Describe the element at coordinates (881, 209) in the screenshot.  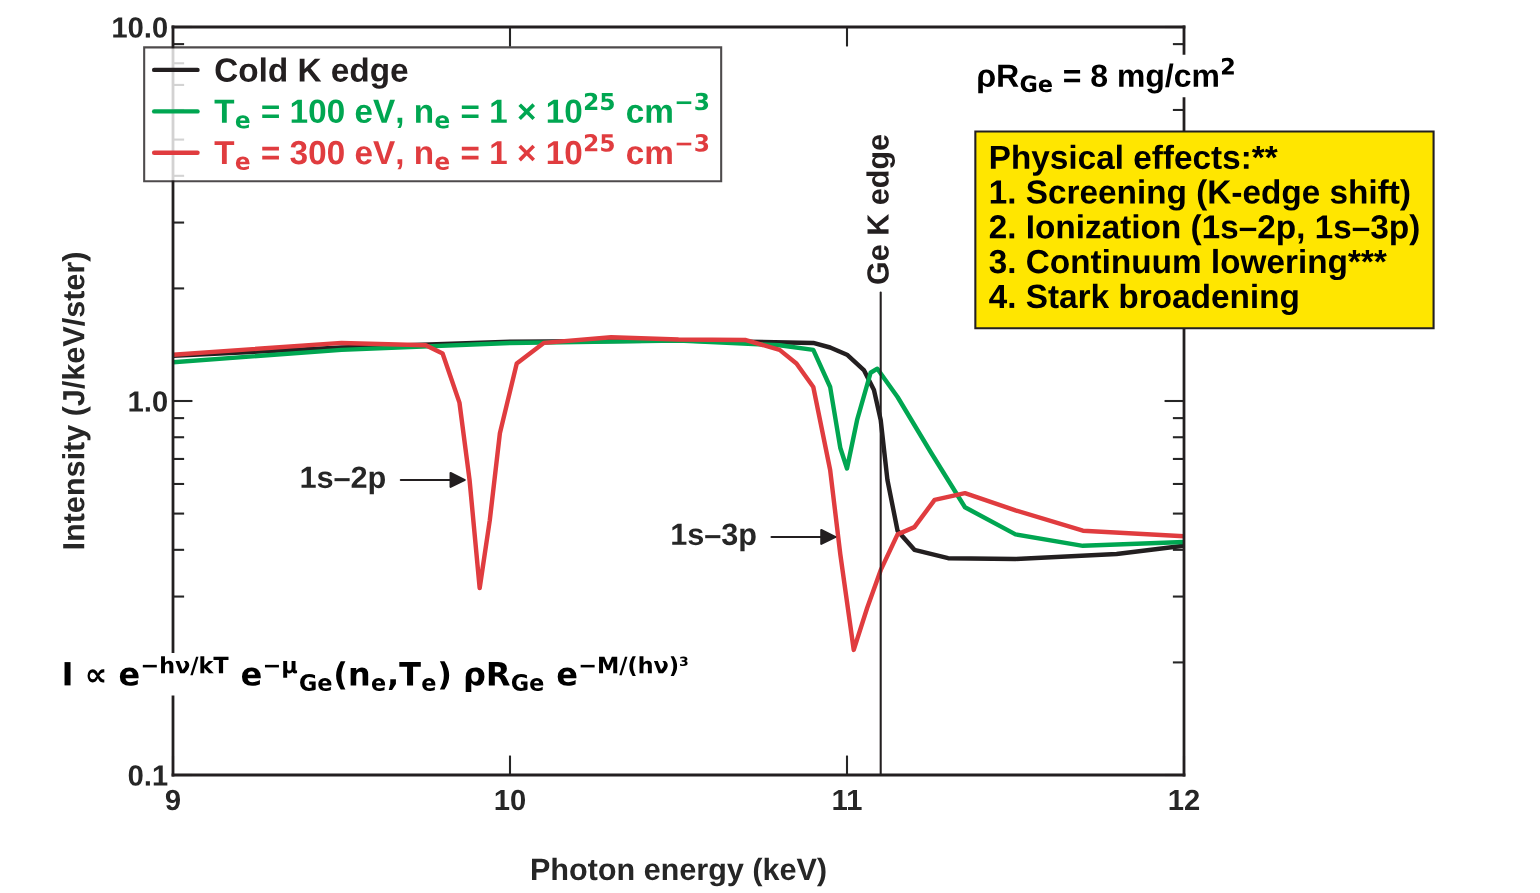
I see `ref-line-label: Ge K edge` at that location.